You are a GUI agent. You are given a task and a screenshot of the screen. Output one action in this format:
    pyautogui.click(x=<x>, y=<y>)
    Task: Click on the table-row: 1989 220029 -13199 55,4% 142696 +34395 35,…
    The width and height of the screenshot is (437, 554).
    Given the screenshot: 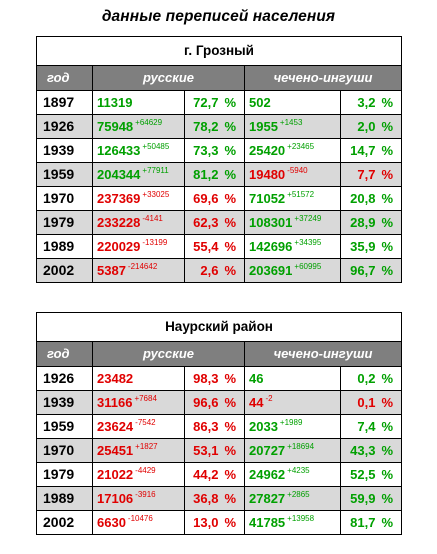 What is the action you would take?
    pyautogui.click(x=219, y=246)
    